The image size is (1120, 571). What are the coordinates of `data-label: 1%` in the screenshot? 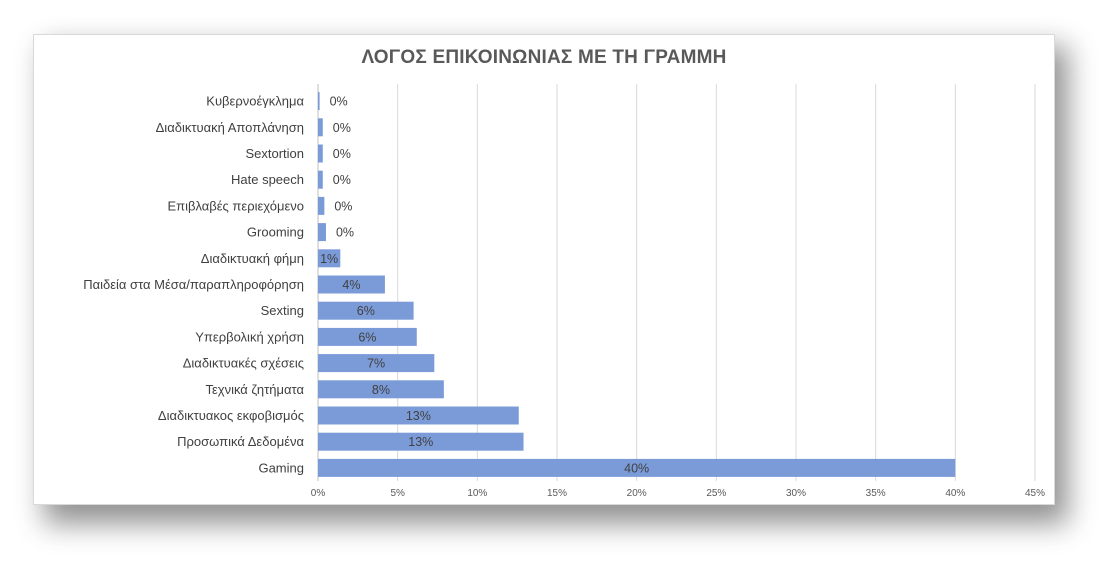 It's located at (329, 259).